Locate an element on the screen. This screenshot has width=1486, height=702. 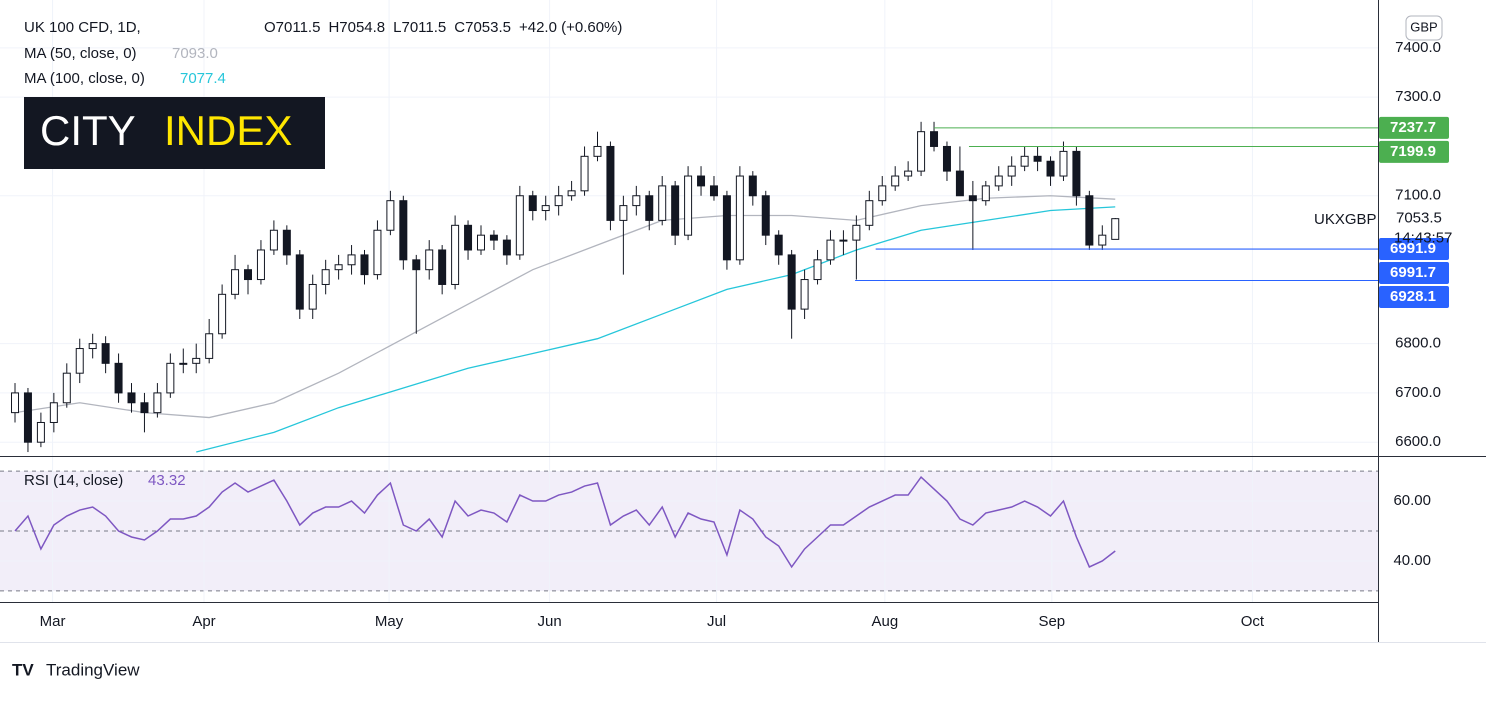
ohlc-label: L7011.5 is located at coordinates (419, 27).